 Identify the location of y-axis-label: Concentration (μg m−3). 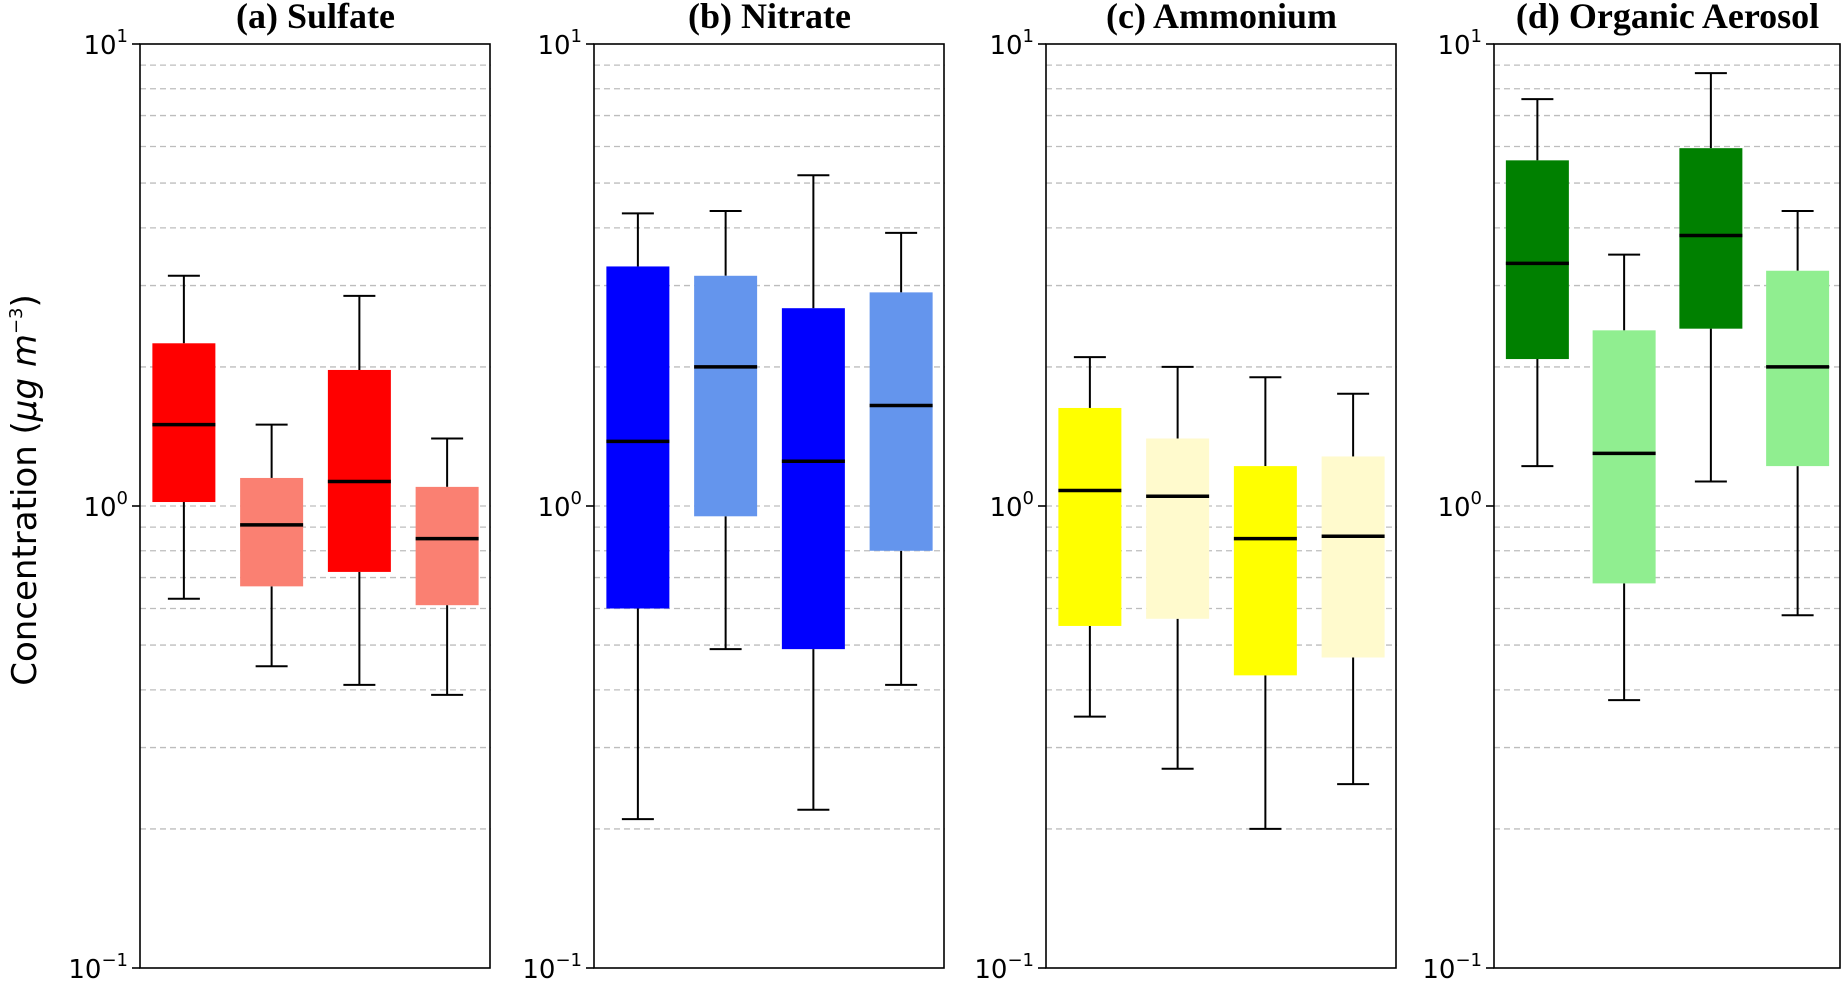
(25, 490).